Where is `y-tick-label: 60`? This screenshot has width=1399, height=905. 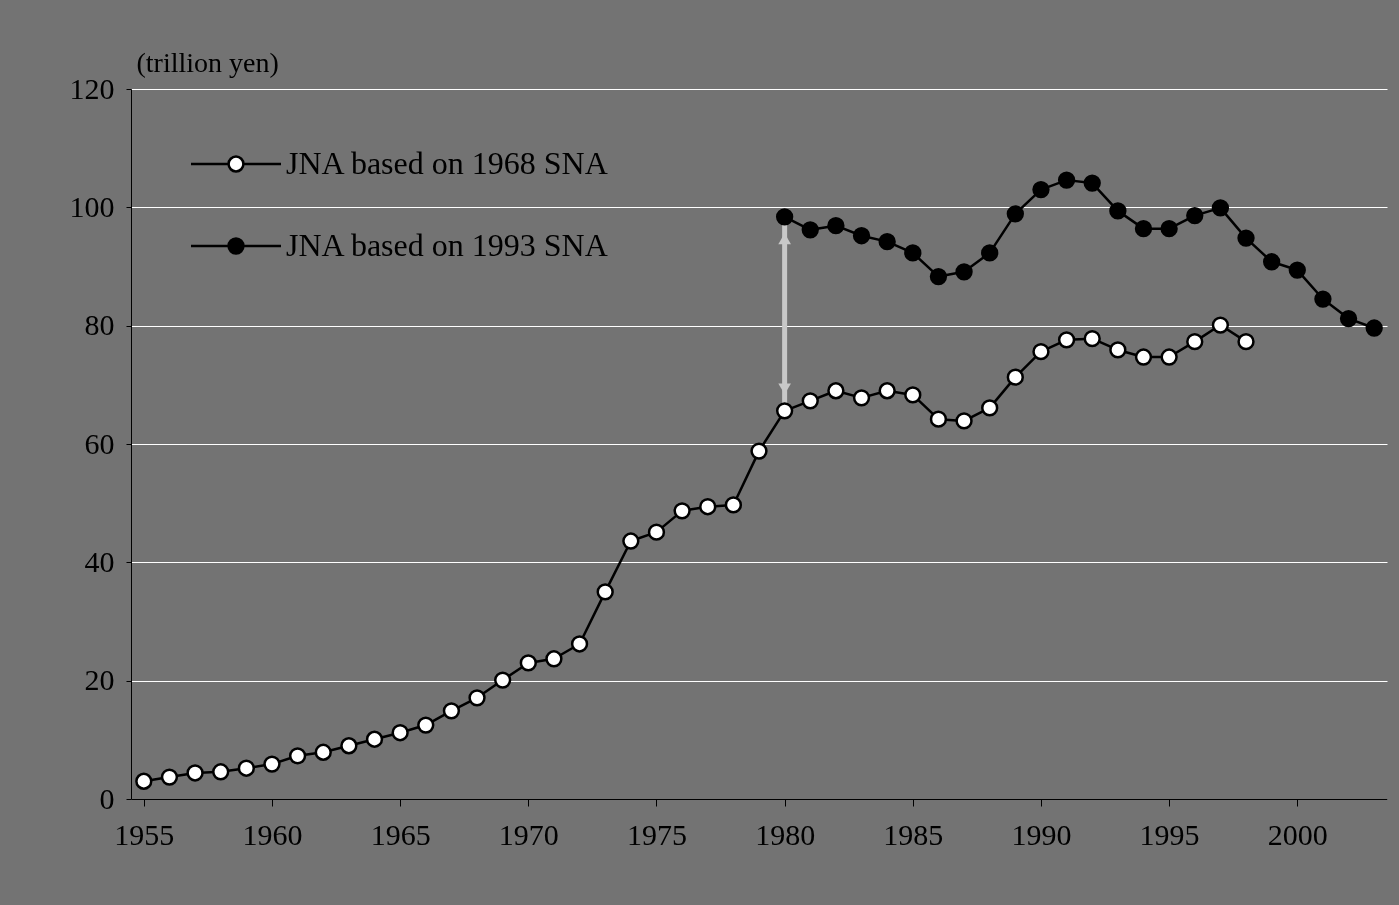
y-tick-label: 60 is located at coordinates (99, 443).